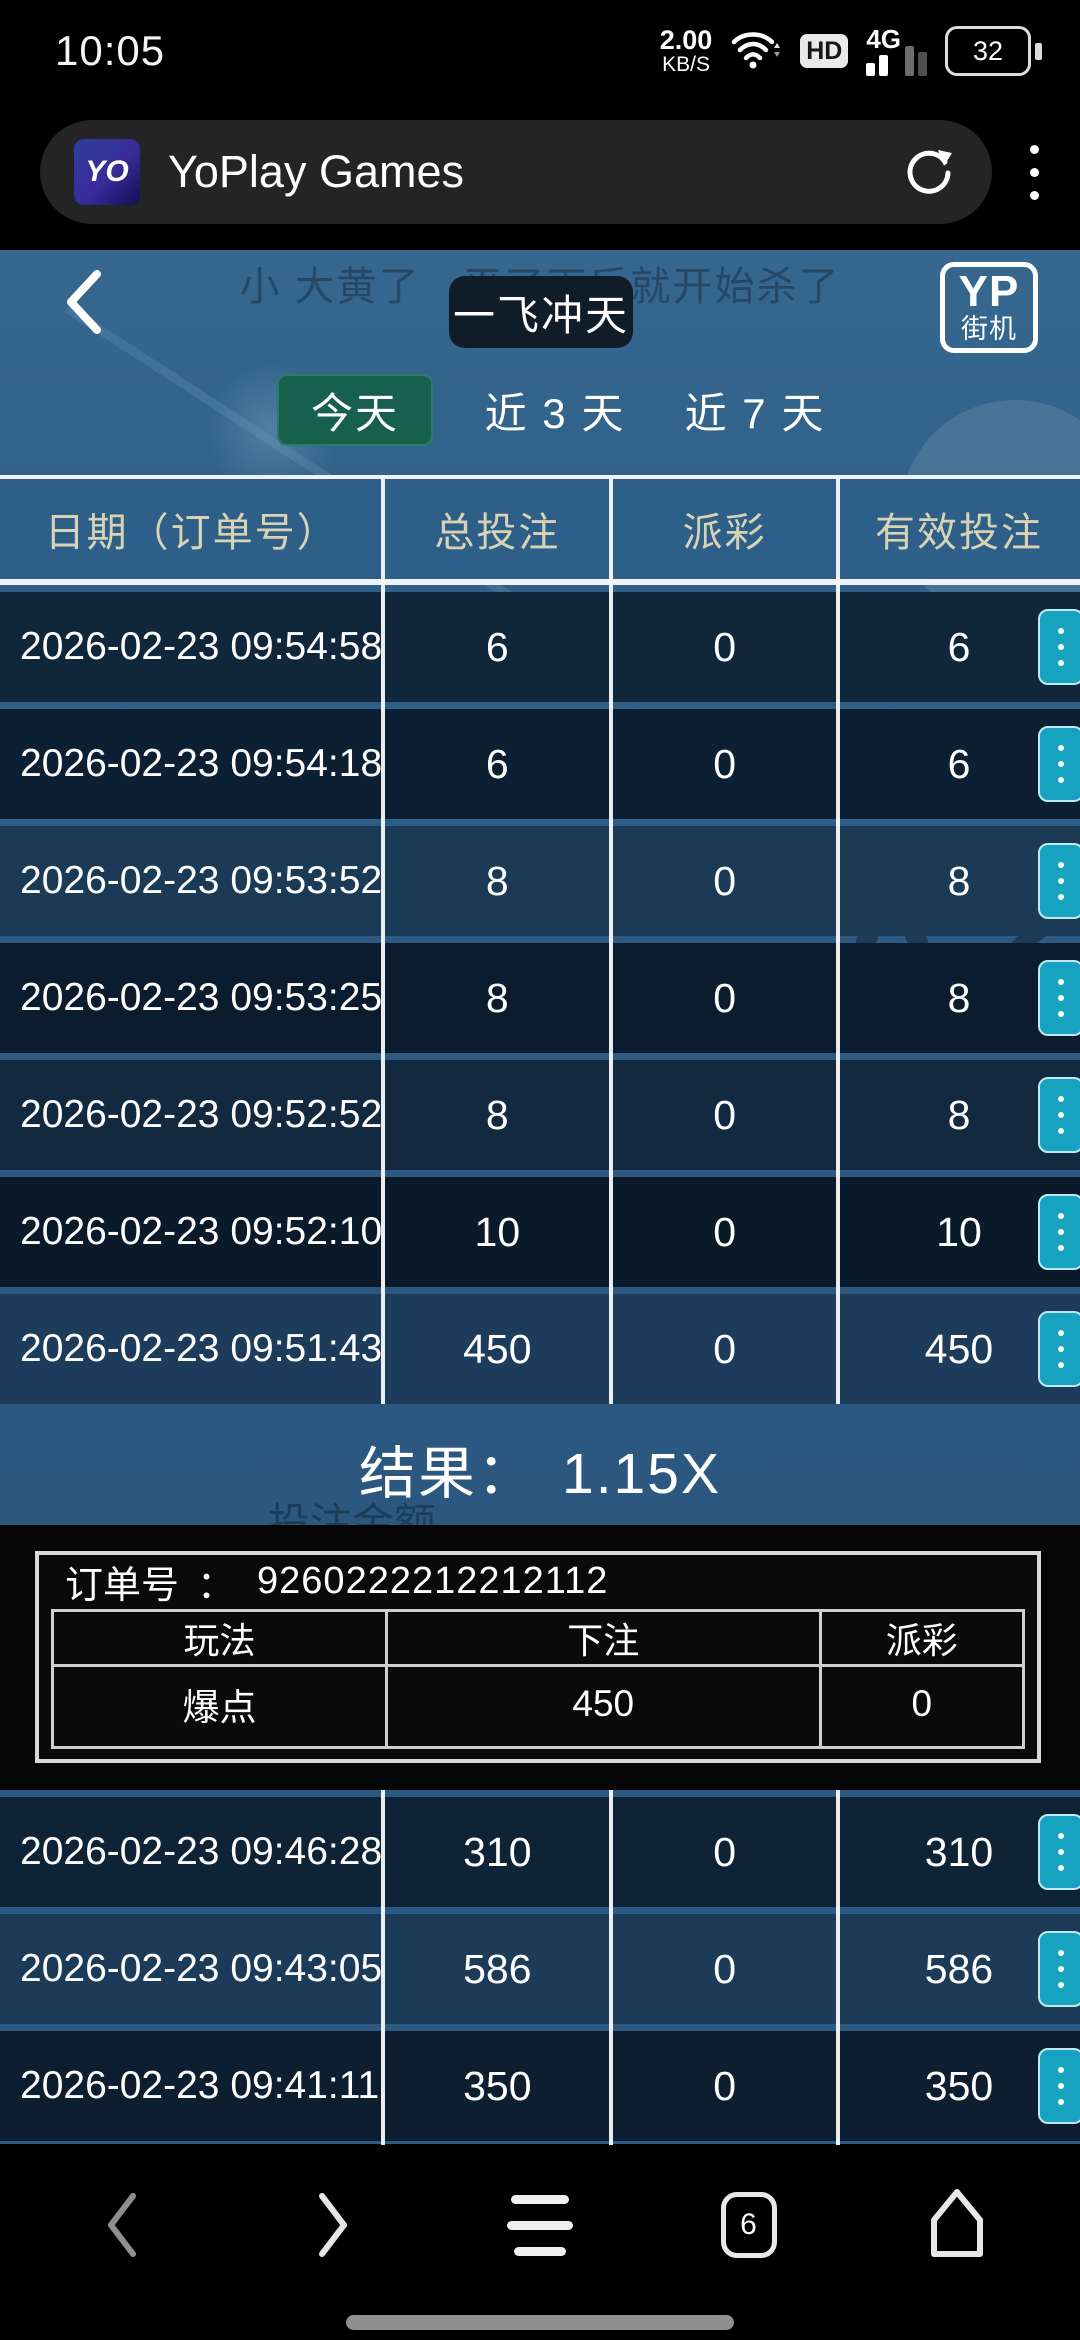  Describe the element at coordinates (959, 2085) in the screenshot. I see `row-valid: 350` at that location.